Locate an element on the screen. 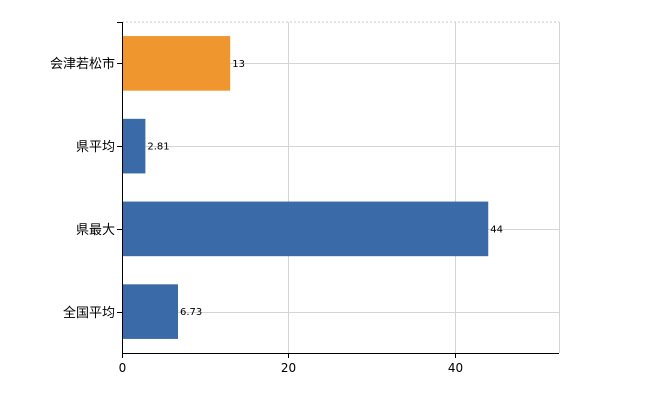 The image size is (650, 400). x-tick-label: 40 is located at coordinates (455, 368).